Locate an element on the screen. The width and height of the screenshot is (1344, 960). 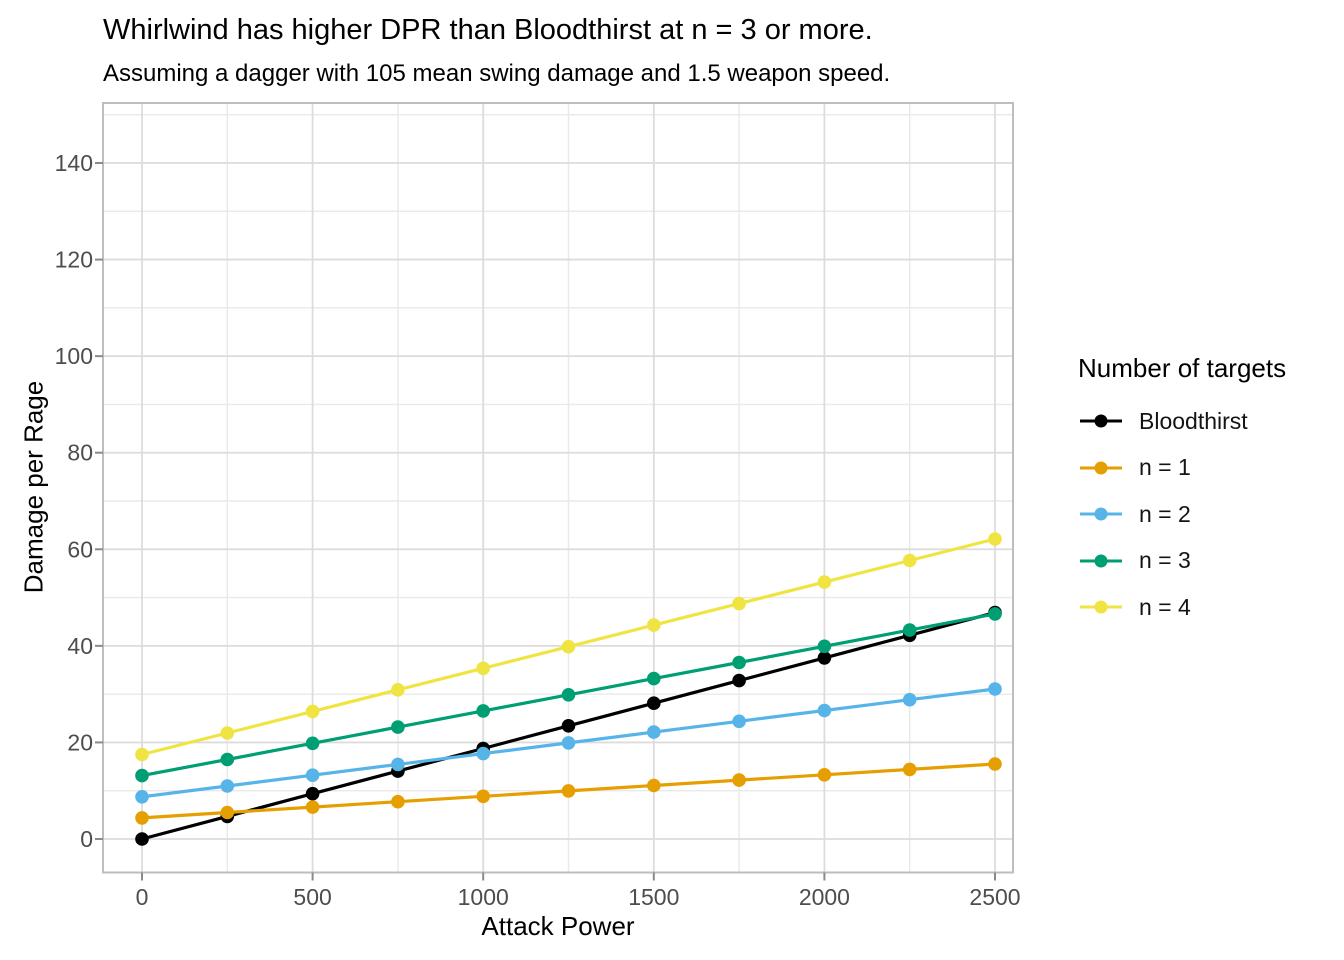
legend-label: Bloodthirst is located at coordinates (1193, 420).